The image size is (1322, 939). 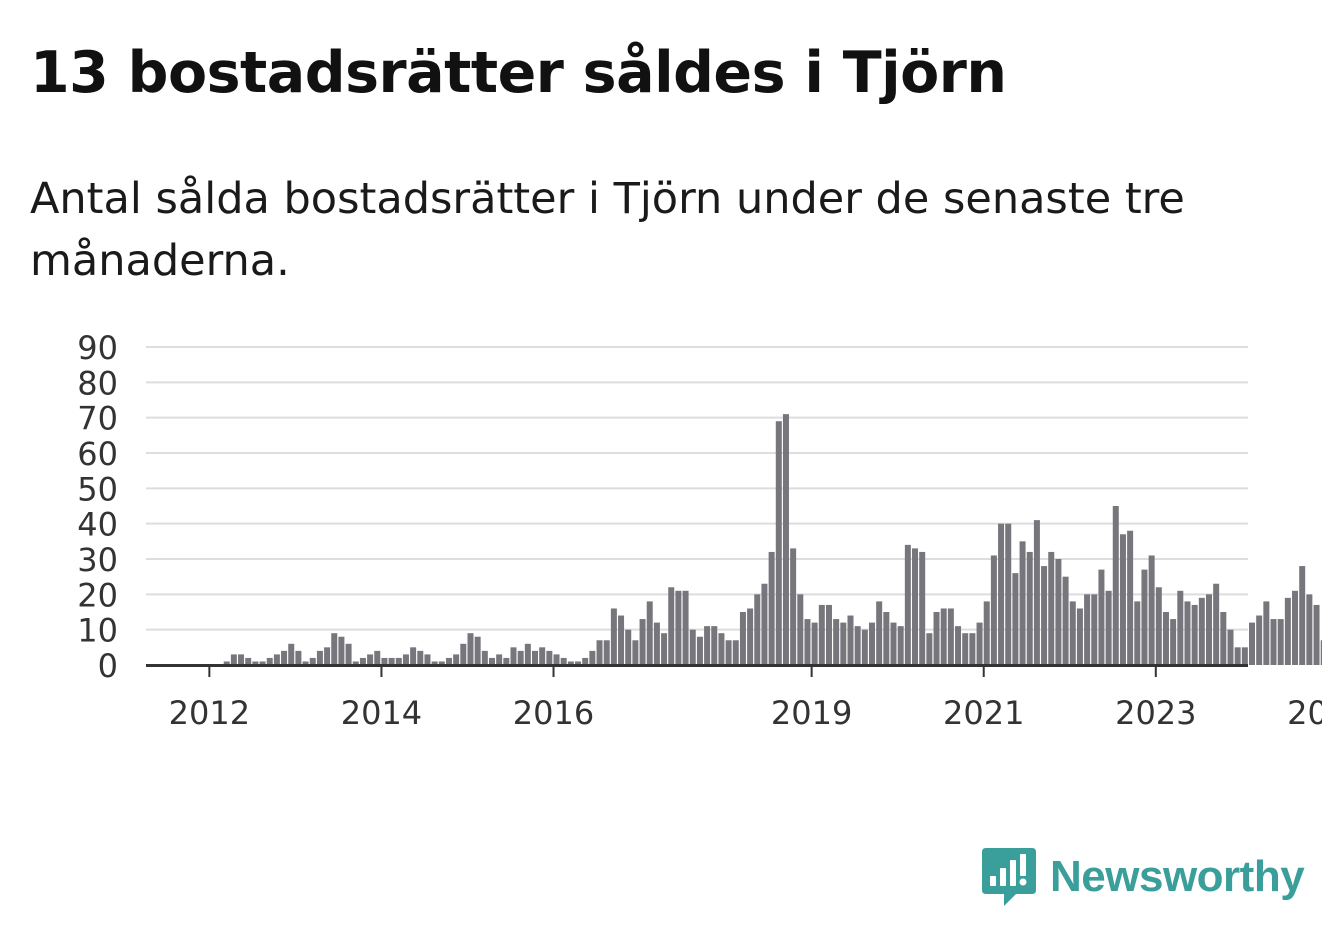 What do you see at coordinates (983, 713) in the screenshot?
I see `x-tick-label: 2021` at bounding box center [983, 713].